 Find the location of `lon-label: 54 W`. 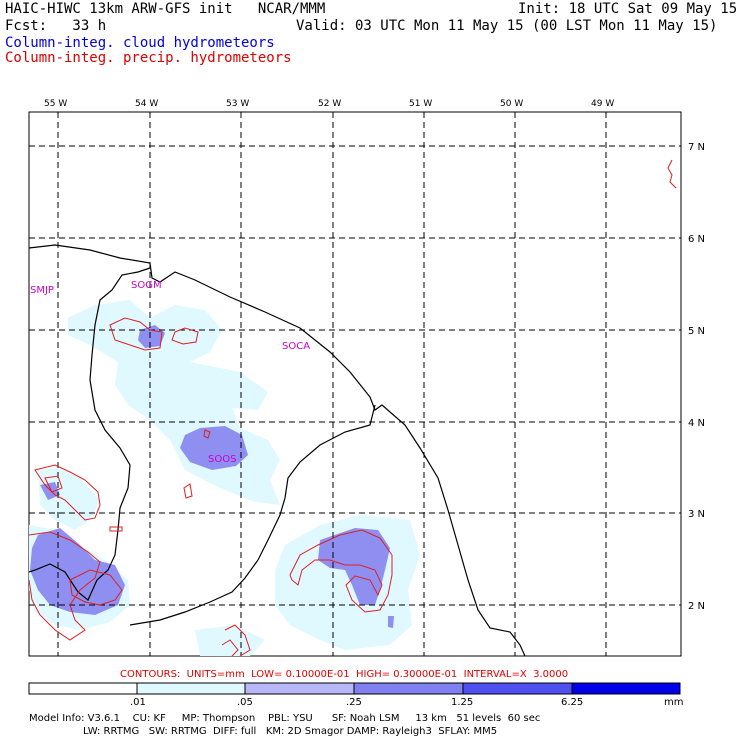

lon-label: 54 W is located at coordinates (146, 104).